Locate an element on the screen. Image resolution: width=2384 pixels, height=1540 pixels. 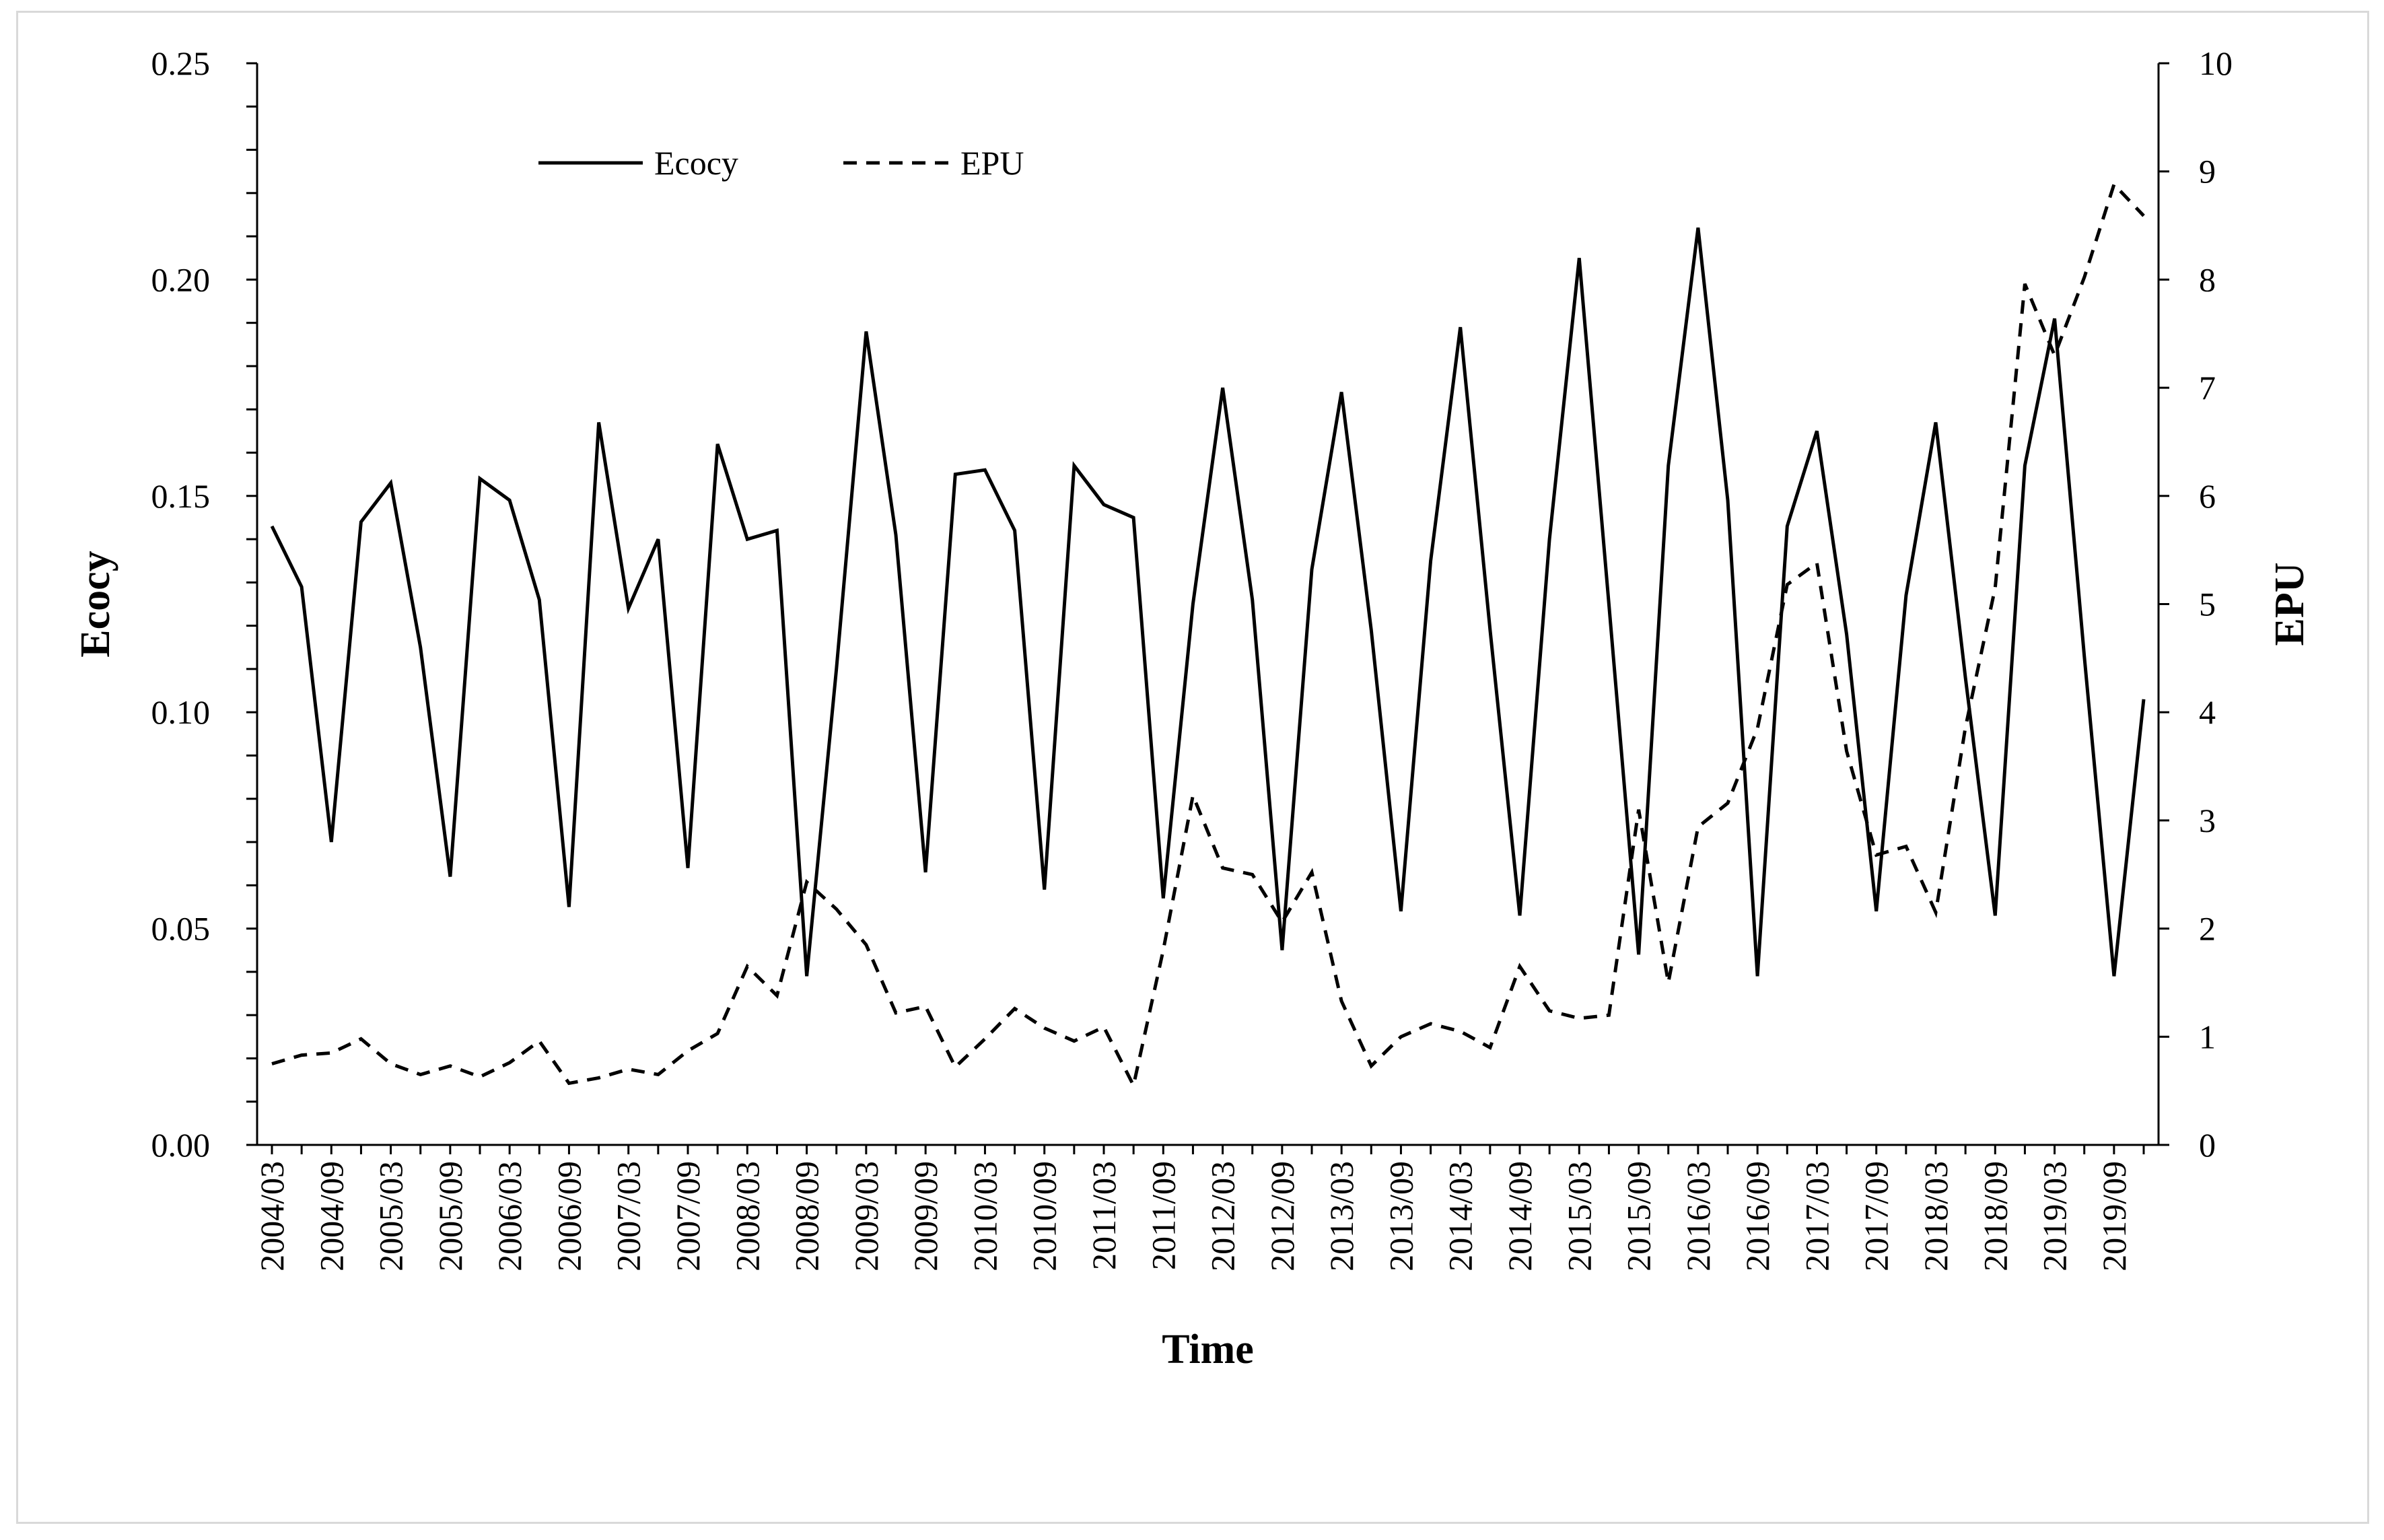
y-left-tick-label: 0.10 is located at coordinates (181, 712).